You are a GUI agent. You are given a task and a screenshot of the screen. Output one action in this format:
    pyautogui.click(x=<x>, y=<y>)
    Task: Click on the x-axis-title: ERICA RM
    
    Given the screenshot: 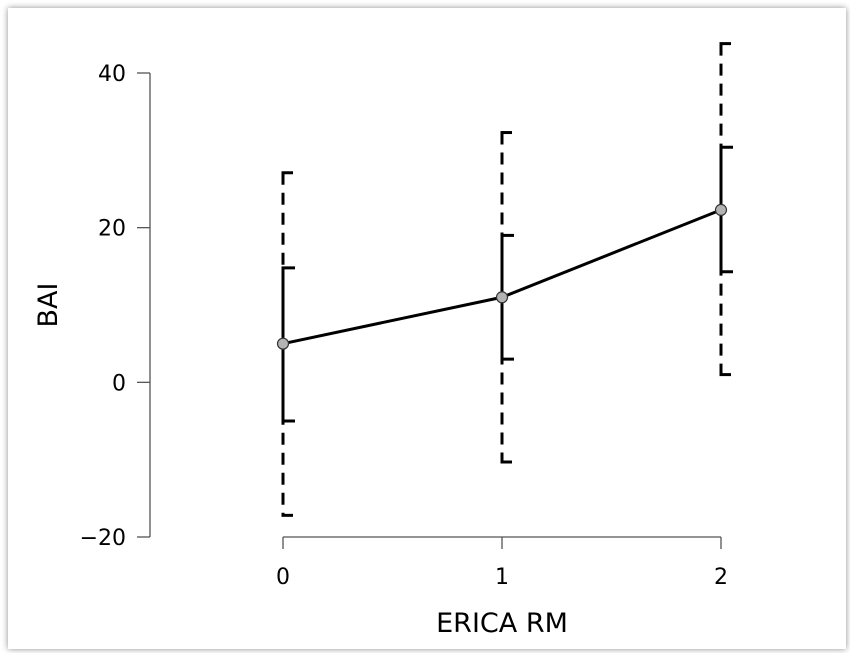 What is the action you would take?
    pyautogui.click(x=502, y=623)
    